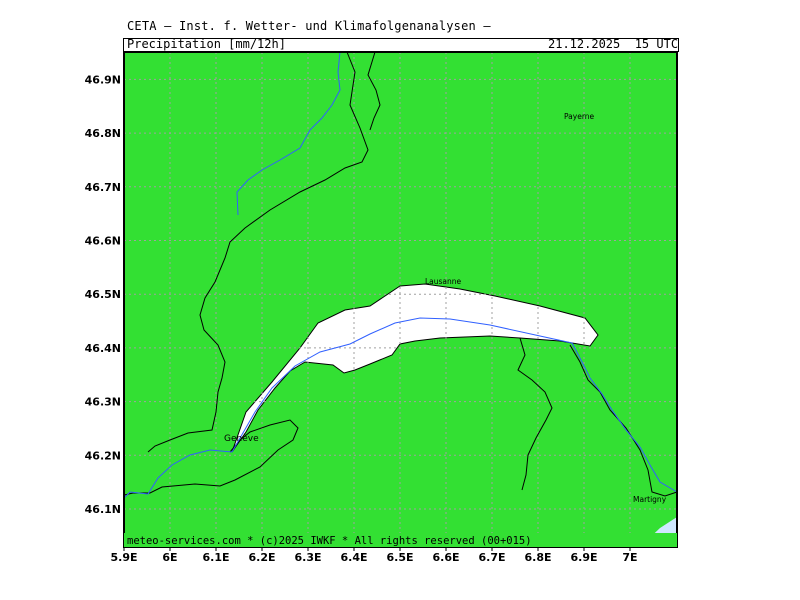  Describe the element at coordinates (261, 557) in the screenshot. I see `lon-tick-label: 6.2E` at that location.